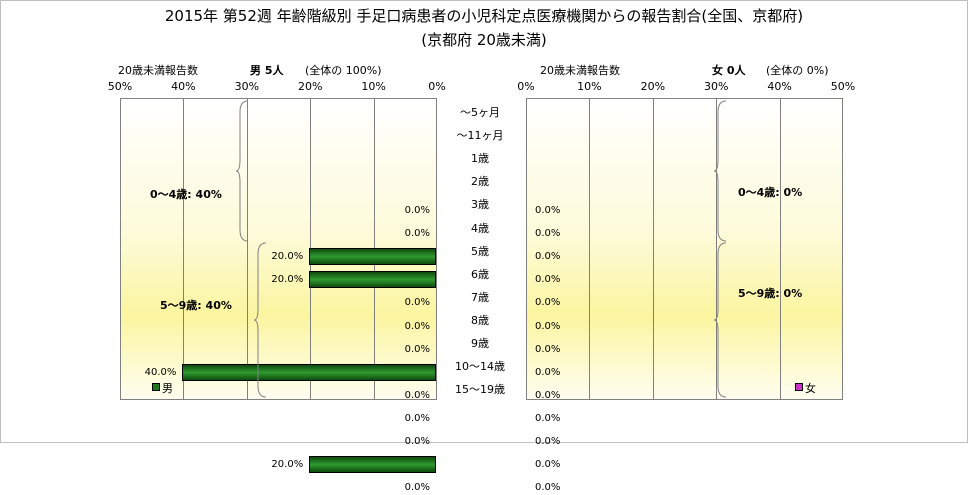 The image size is (968, 495). Describe the element at coordinates (343, 70) in the screenshot. I see `male-header-pct: (全体の 100%)` at that location.